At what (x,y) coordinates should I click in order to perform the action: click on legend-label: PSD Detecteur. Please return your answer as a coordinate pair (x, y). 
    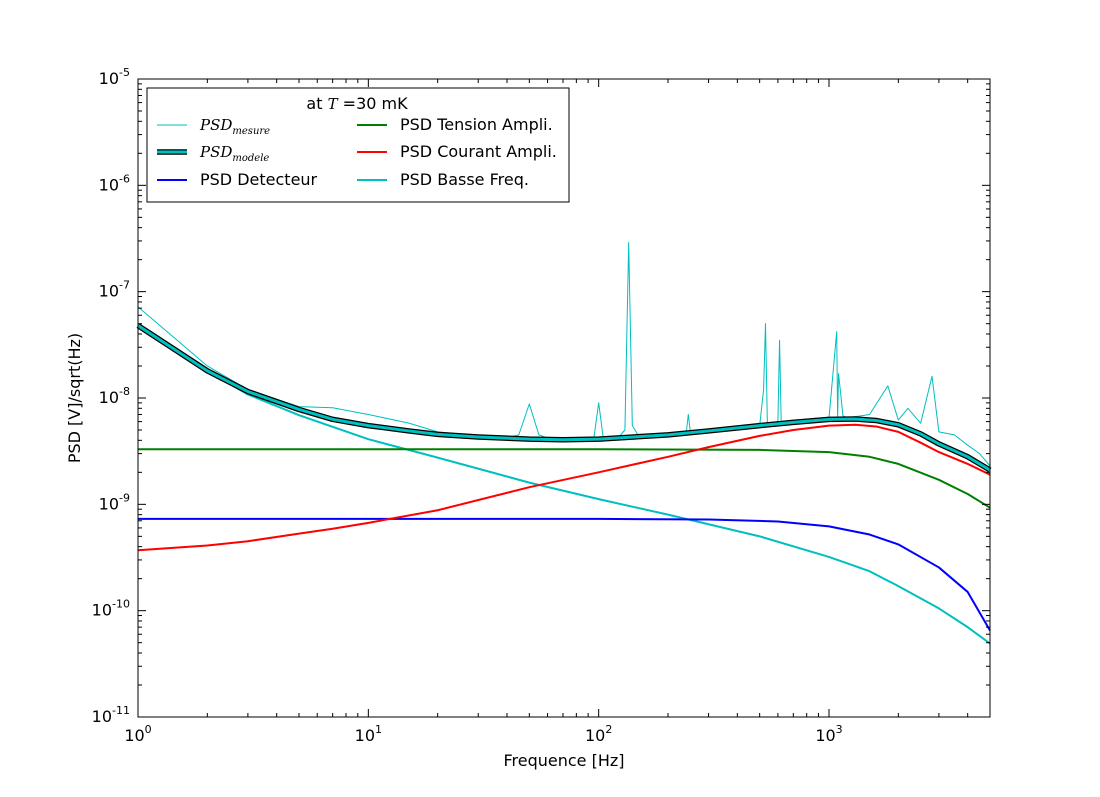
    Looking at the image, I should click on (259, 179).